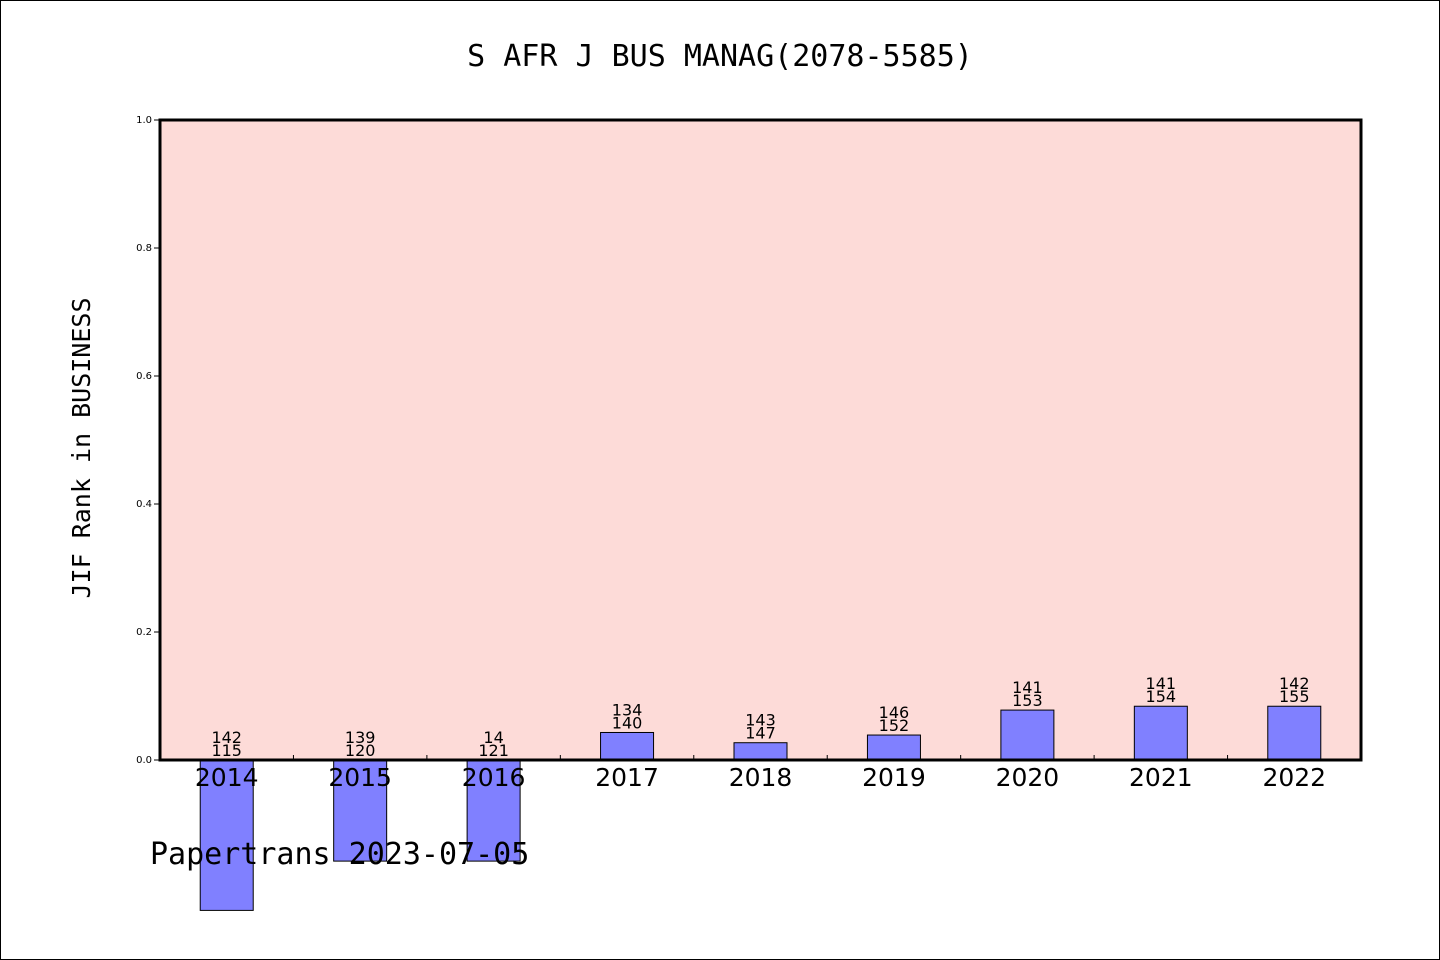 The image size is (1440, 960). I want to click on bar-total-label-2019: 152, so click(894, 725).